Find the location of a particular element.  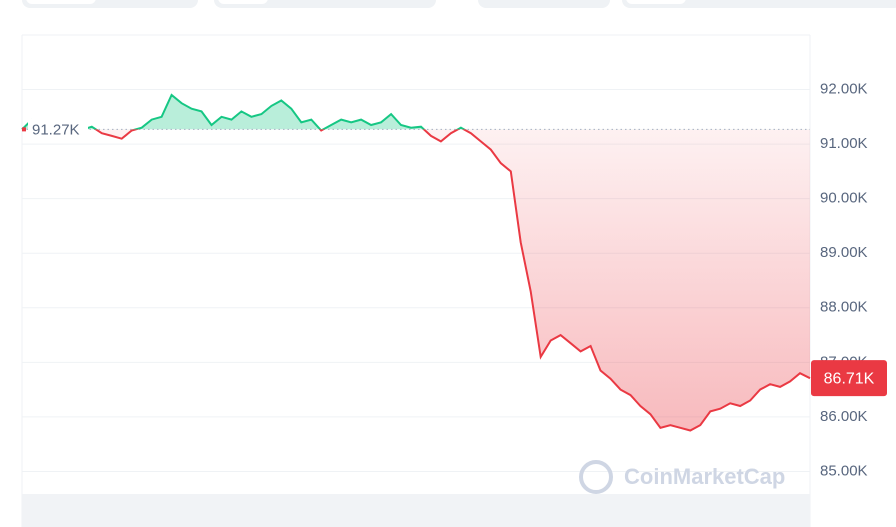

baseline-label-bg is located at coordinates (58, 129).